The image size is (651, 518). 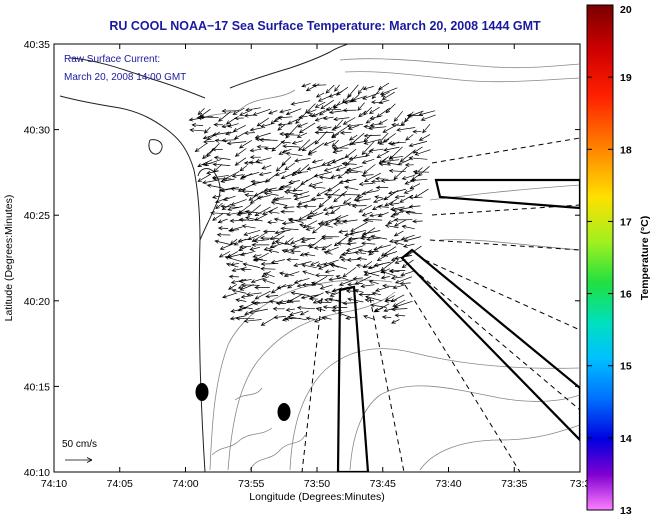 I want to click on coastline-staten, so click(x=137, y=78).